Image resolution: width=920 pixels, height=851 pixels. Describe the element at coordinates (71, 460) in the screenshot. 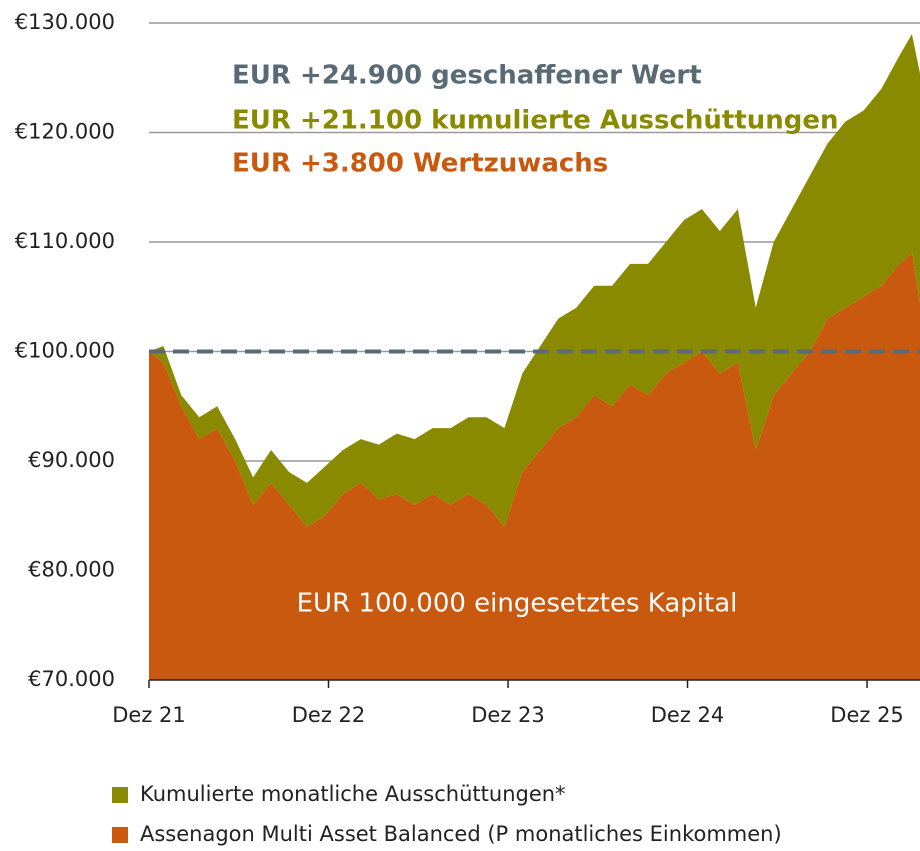

I see `y-tick-label: €90.000` at that location.